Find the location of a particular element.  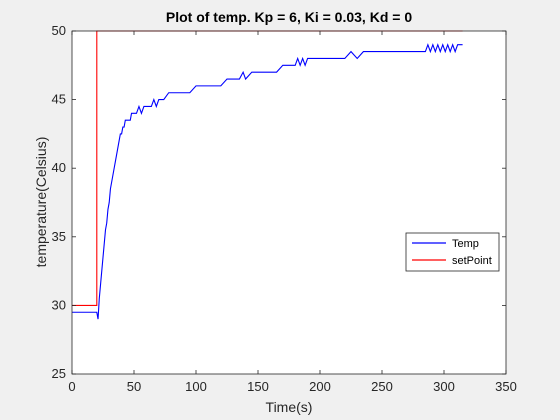

y-axis-label: temperature(Celsius) is located at coordinates (41, 202).